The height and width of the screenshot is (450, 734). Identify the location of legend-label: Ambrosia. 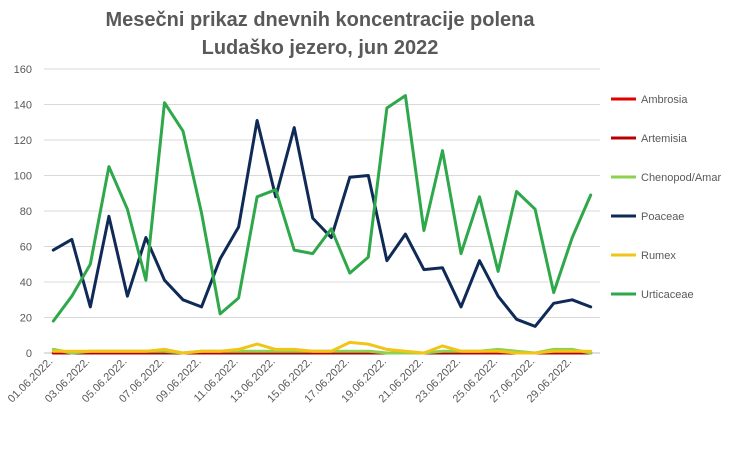
(664, 100).